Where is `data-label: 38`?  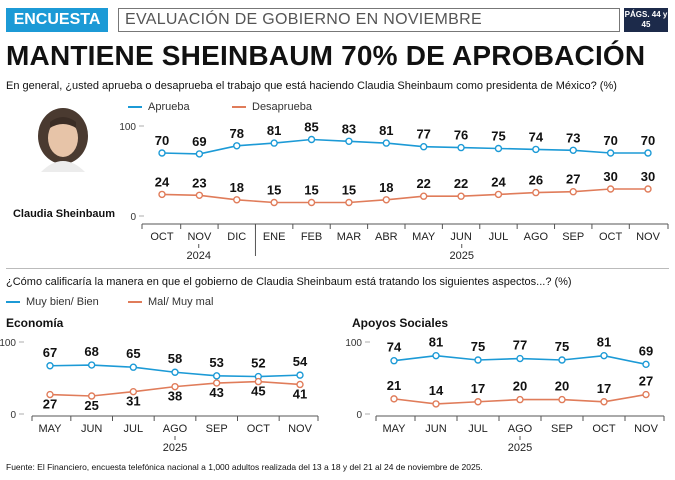
data-label: 38 is located at coordinates (175, 396).